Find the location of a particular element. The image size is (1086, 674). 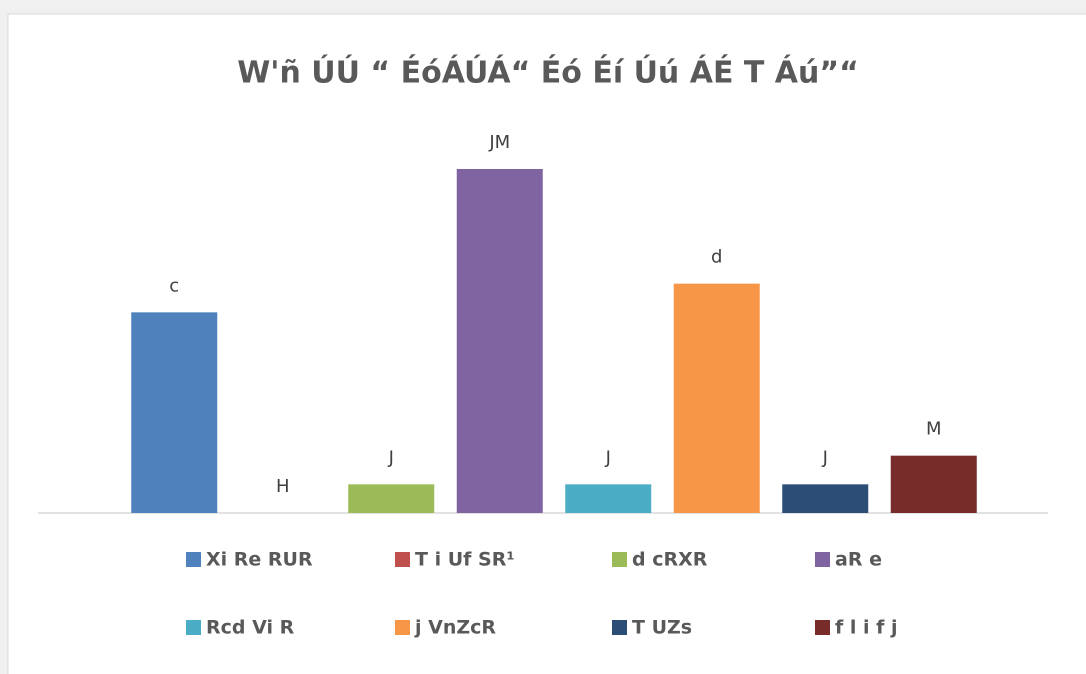

chart-title: W'ñ ÚÚ “ ÉóÁÚÁ“ Éó Éí Úú ÁÉ T Áú”“ is located at coordinates (548, 72).